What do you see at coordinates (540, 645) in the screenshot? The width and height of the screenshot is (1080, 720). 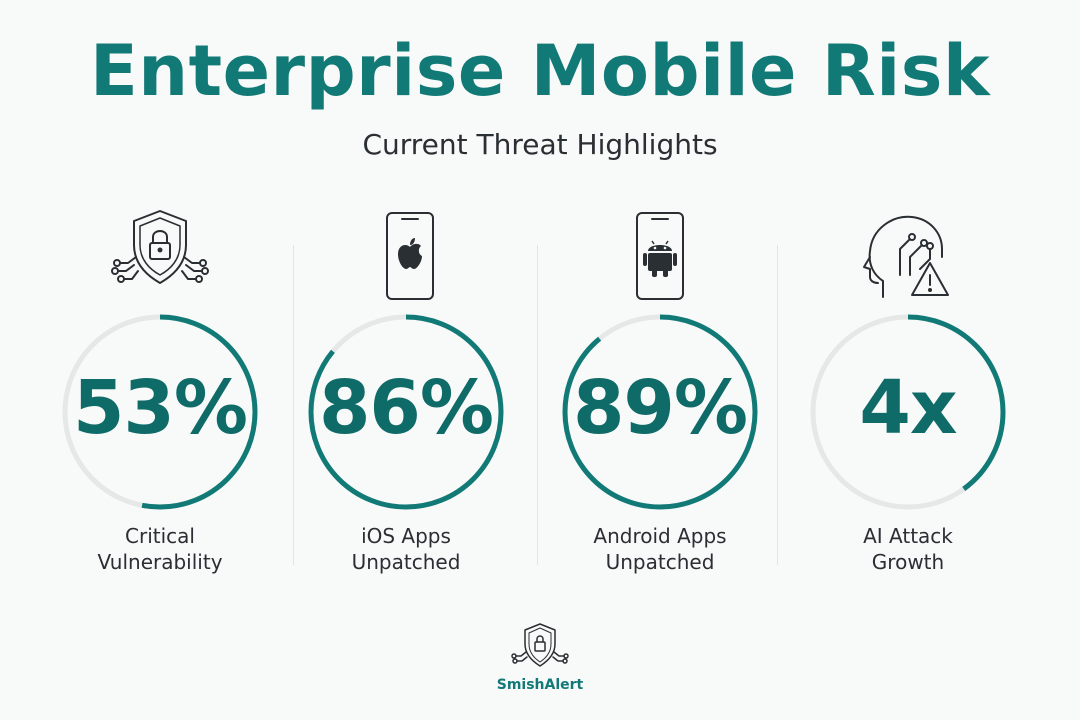 I see `brand-logo-shield-icon` at bounding box center [540, 645].